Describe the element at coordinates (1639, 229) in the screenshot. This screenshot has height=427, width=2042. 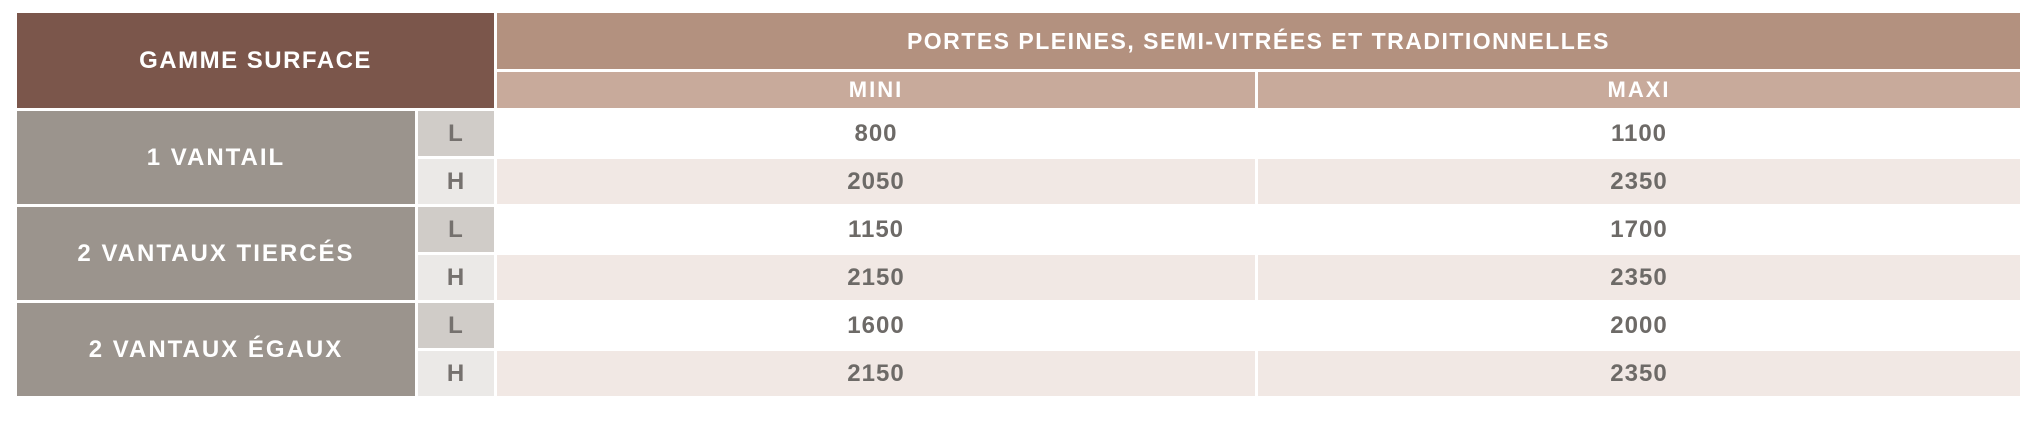
I see `value-cell-maxi: 1700` at that location.